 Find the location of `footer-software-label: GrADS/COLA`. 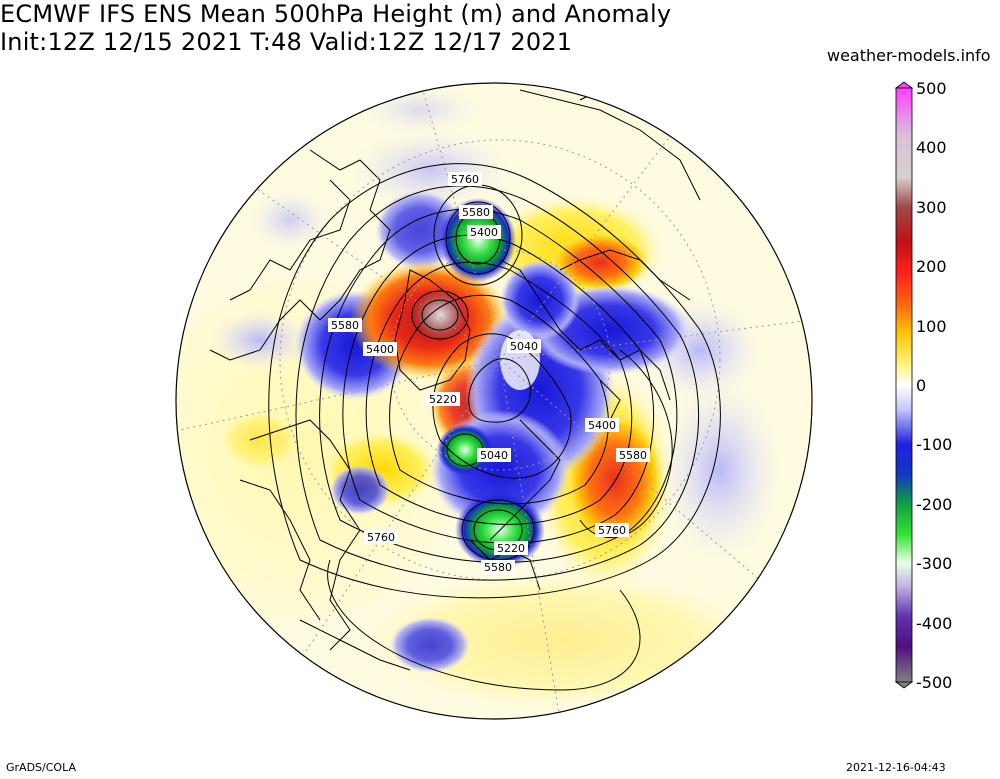

footer-software-label: GrADS/COLA is located at coordinates (41, 767).